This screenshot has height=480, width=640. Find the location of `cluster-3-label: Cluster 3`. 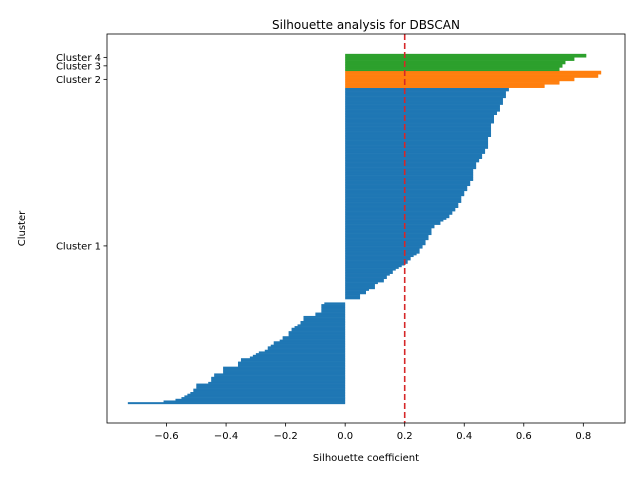

cluster-3-label: Cluster 3 is located at coordinates (78, 66).